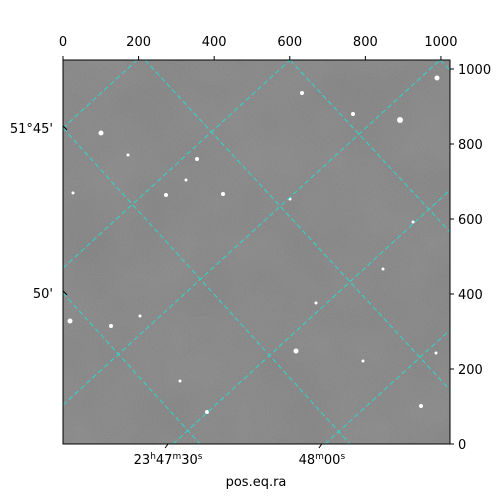 The width and height of the screenshot is (500, 504). Describe the element at coordinates (256, 482) in the screenshot. I see `x-axis-label: pos.eq.ra` at that location.